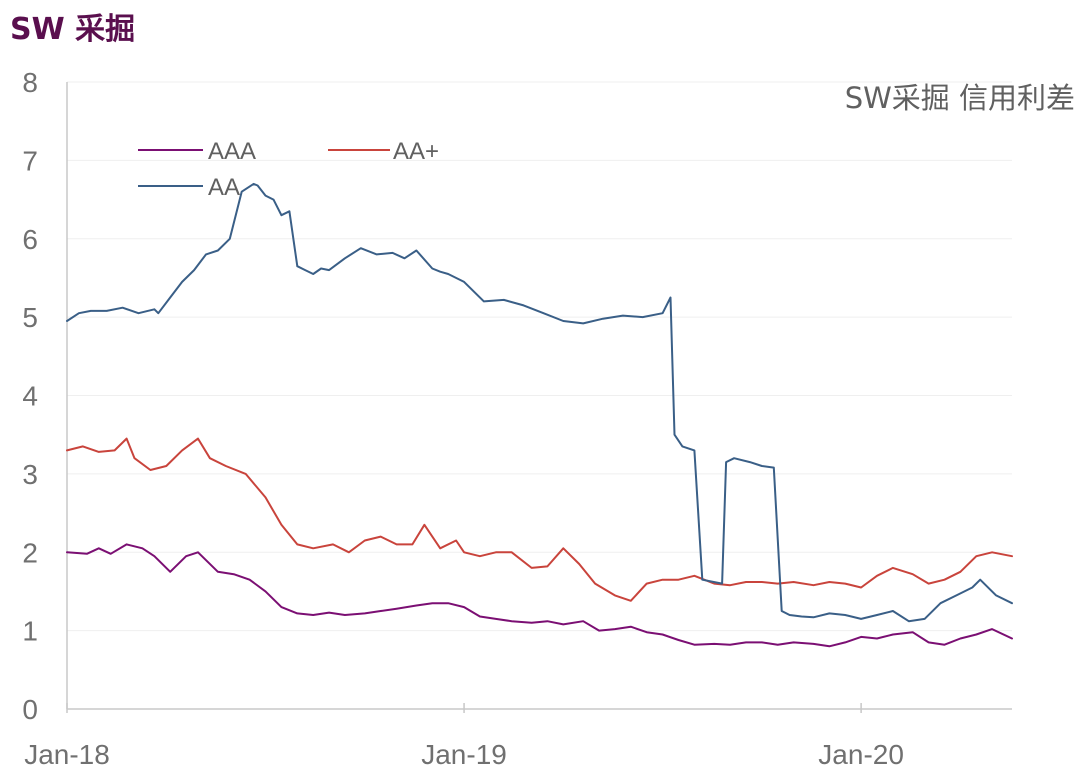 This screenshot has width=1080, height=783. I want to click on legend: AAA AA+ AA, so click(288, 169).